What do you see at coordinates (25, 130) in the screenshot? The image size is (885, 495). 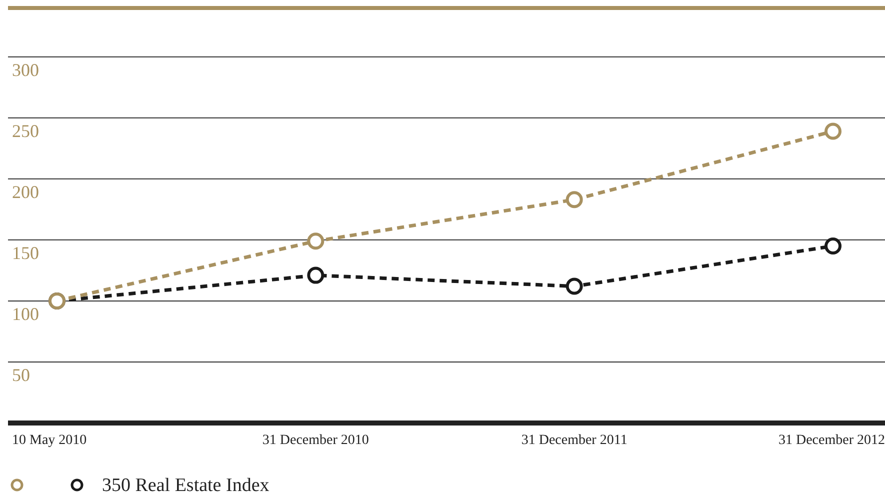 I see `y-tick-label: 250` at bounding box center [25, 130].